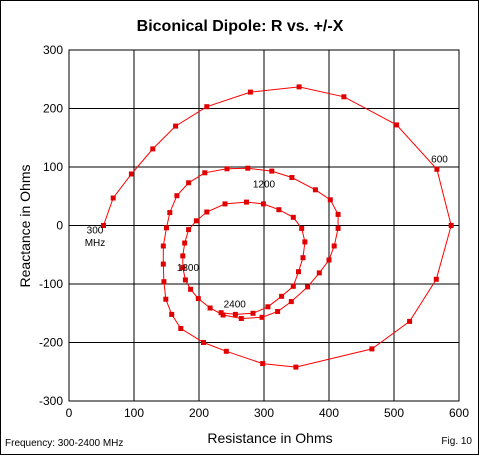  I want to click on x-tick-label: 400, so click(329, 413).